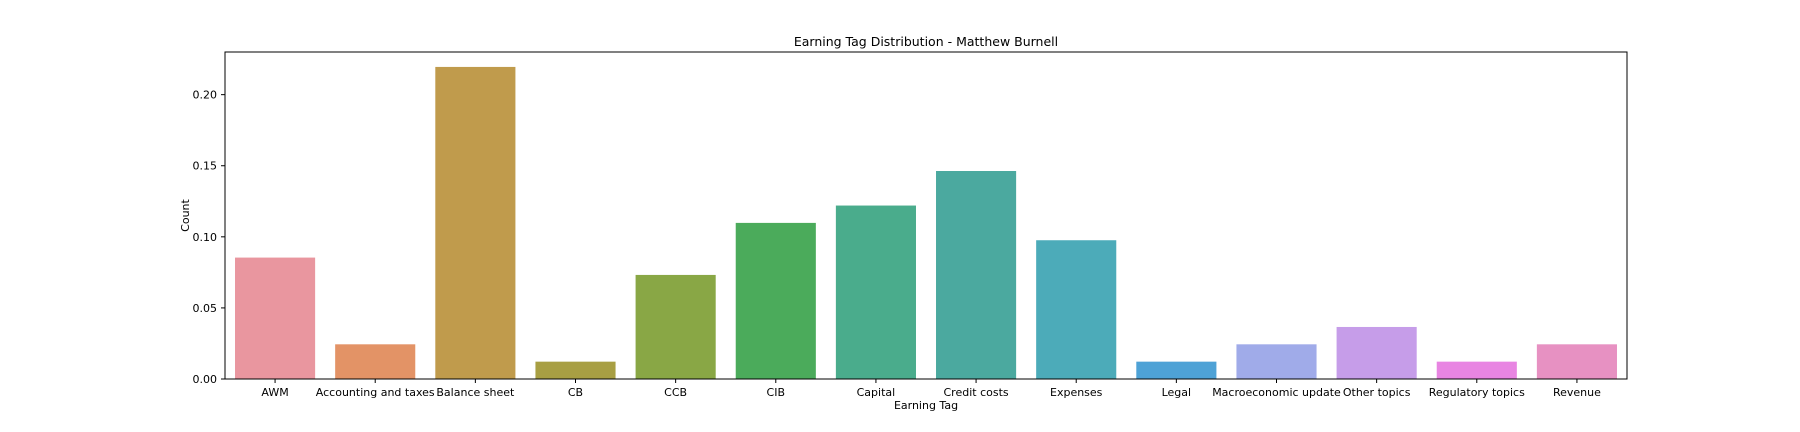 This screenshot has width=1800, height=432. I want to click on x-tick-label: CIB, so click(776, 392).